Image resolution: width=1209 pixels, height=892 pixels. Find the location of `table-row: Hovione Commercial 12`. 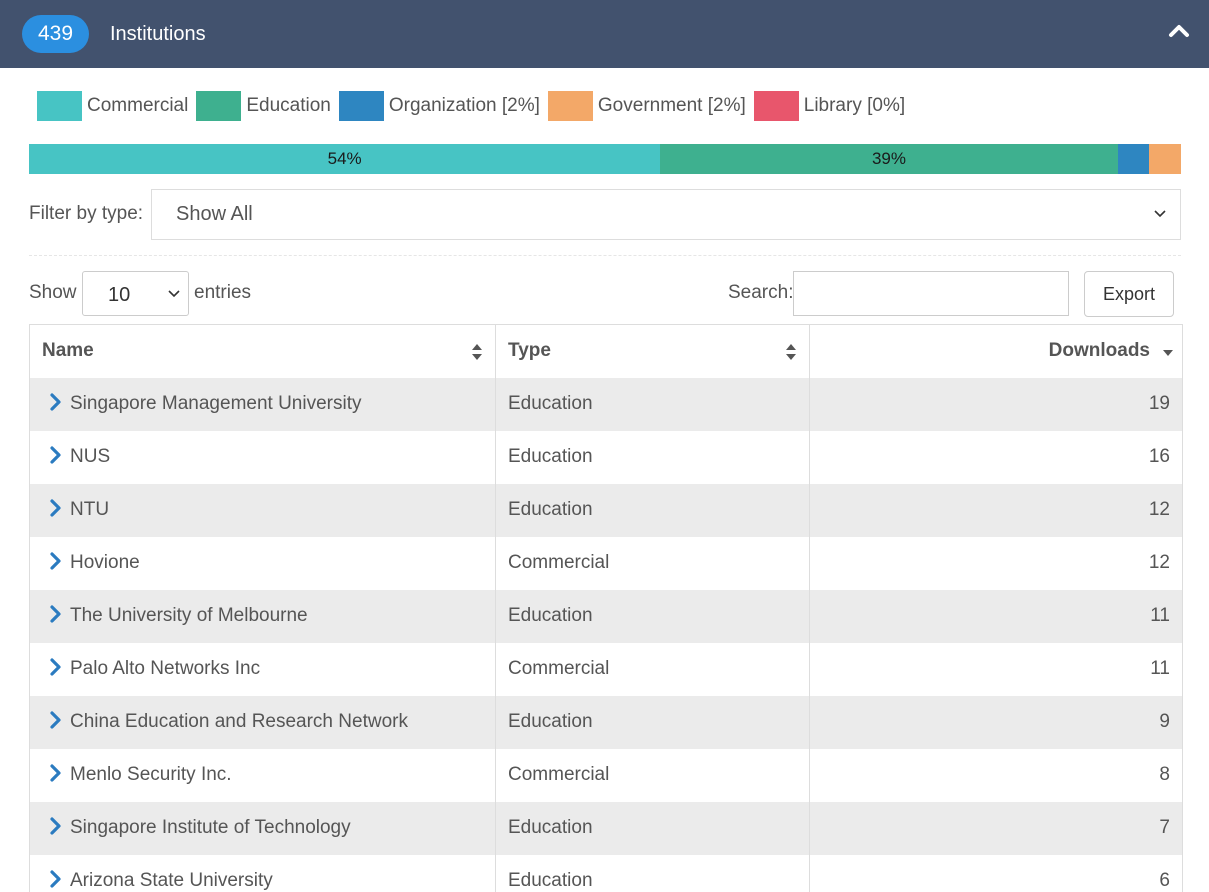

table-row: Hovione Commercial 12 is located at coordinates (606, 563).